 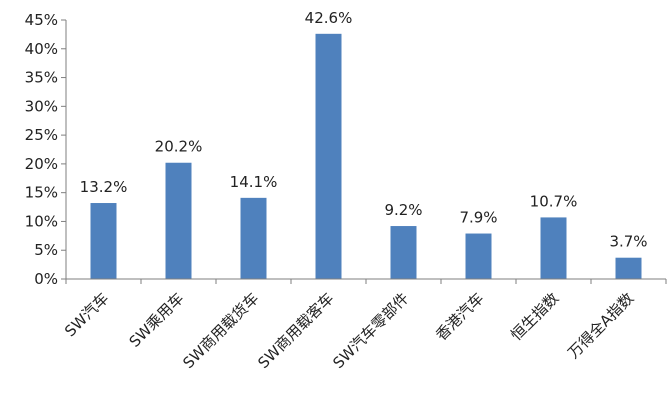 I want to click on data-label: 7.9%, so click(x=478, y=218).